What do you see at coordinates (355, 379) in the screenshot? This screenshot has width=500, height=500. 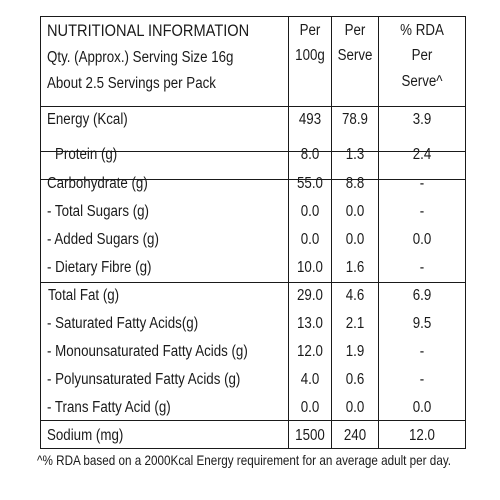 I see `value-serve: 0.6` at bounding box center [355, 379].